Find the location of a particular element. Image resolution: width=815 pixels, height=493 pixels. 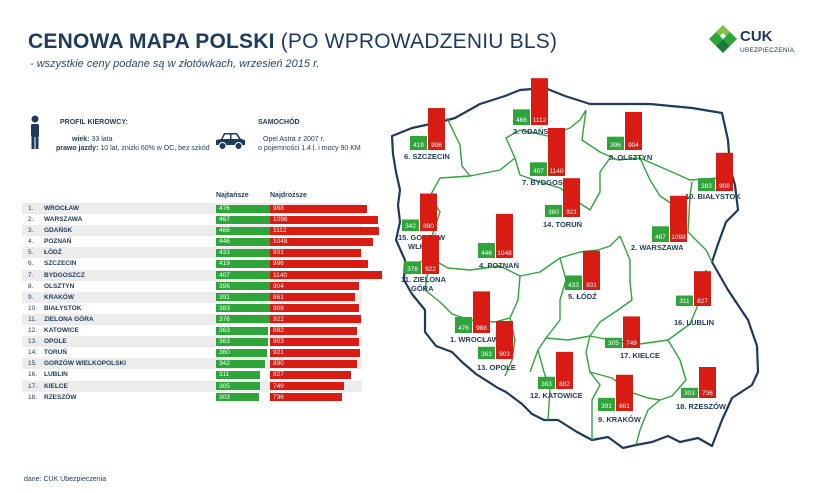

table-row: 12. KATOWICE 363 882 is located at coordinates (192, 330).